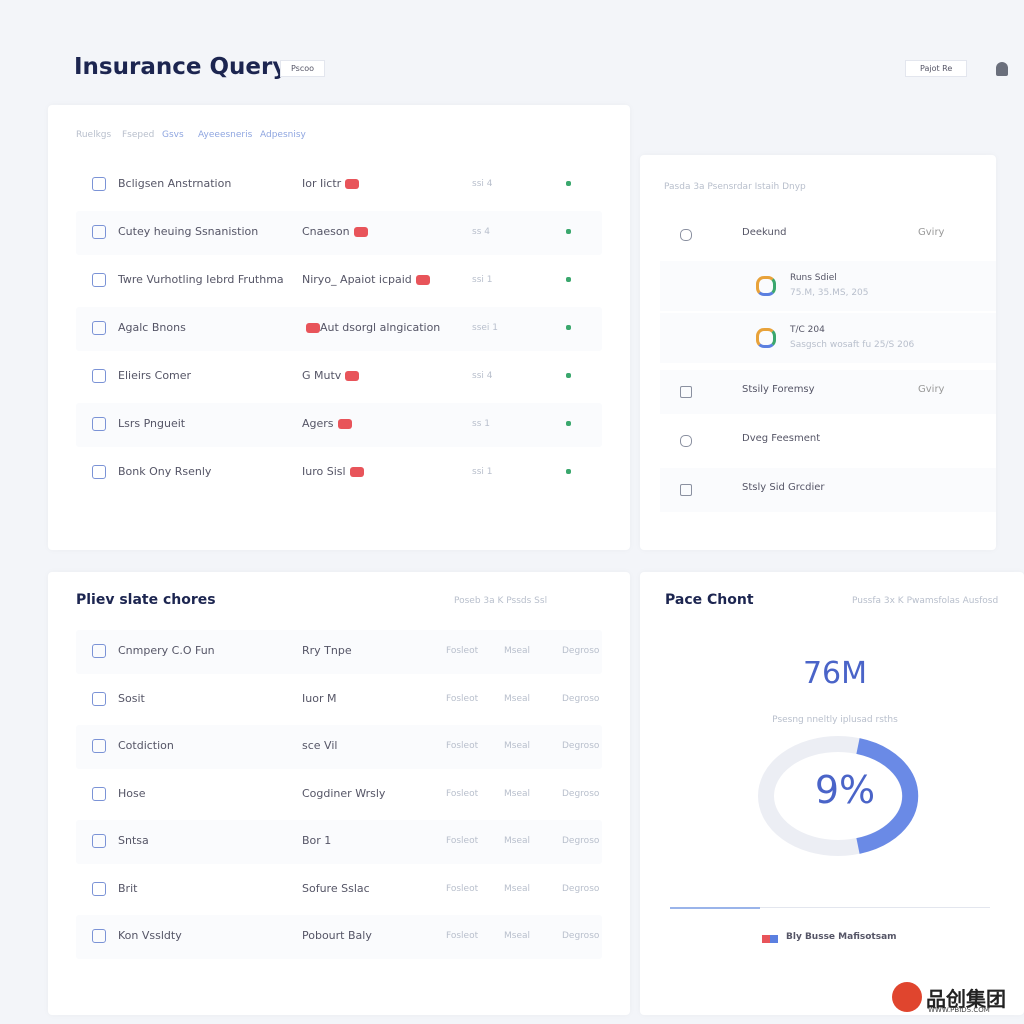 Image resolution: width=1024 pixels, height=1024 pixels. I want to click on chore-row: Hose Cogdiner Wrsly Fosleot Mseal Degroso, so click(339, 795).